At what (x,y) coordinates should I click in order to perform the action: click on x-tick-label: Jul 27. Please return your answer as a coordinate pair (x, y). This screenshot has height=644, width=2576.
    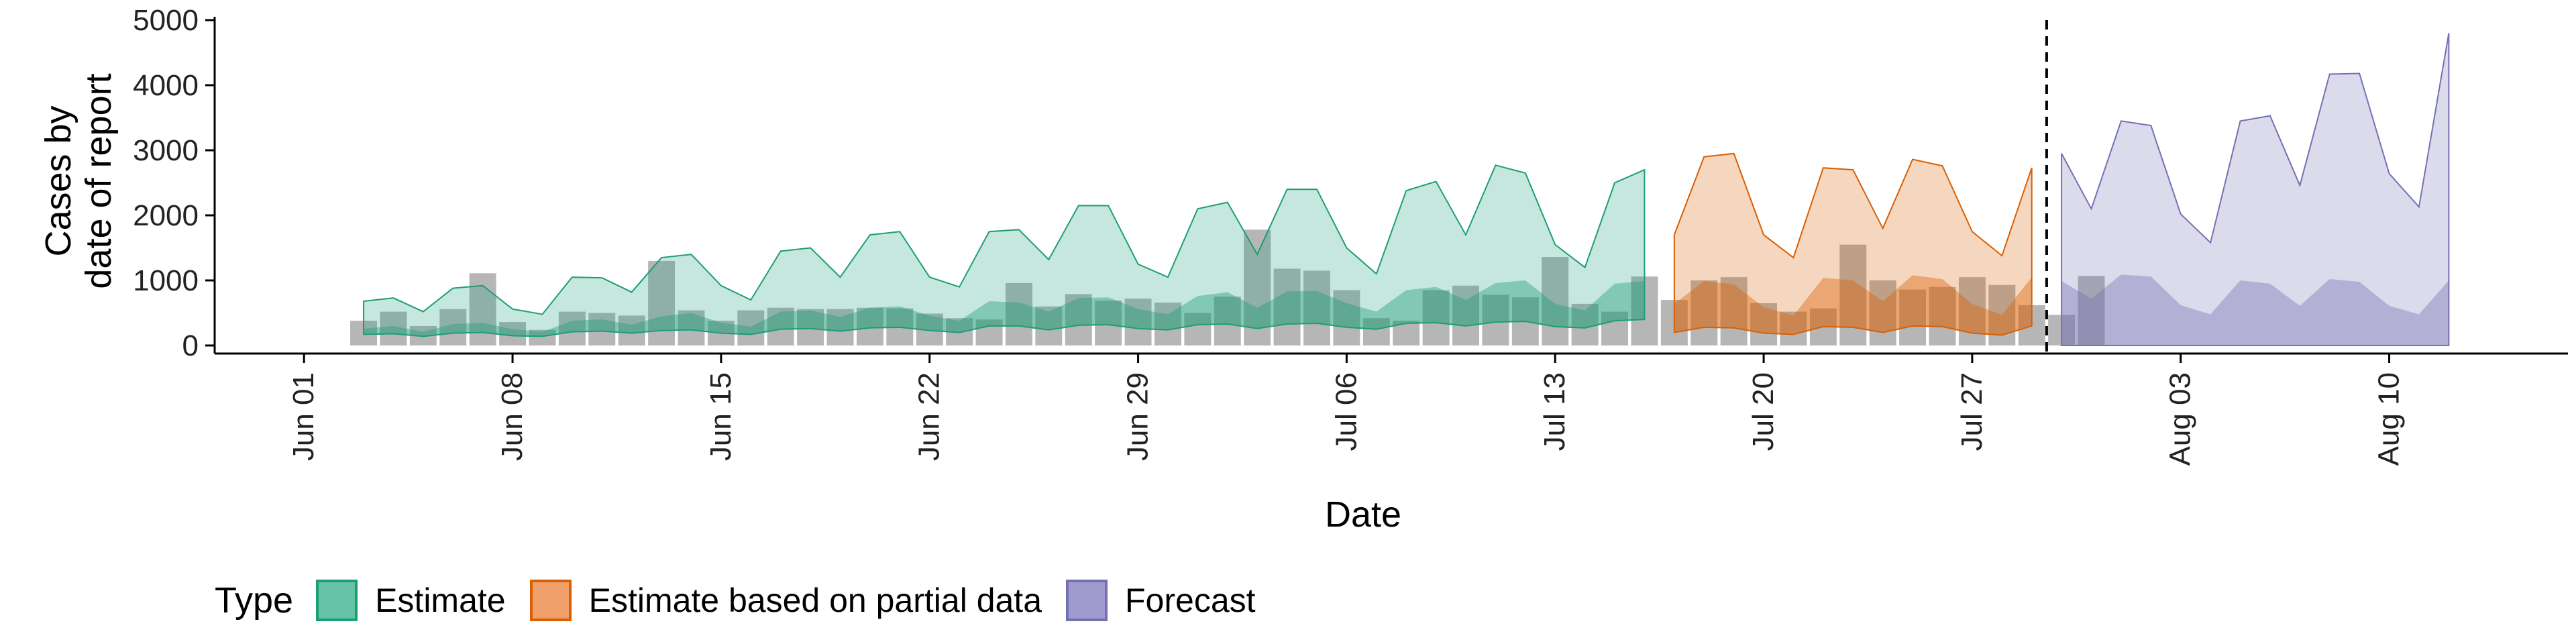
    Looking at the image, I should click on (1971, 411).